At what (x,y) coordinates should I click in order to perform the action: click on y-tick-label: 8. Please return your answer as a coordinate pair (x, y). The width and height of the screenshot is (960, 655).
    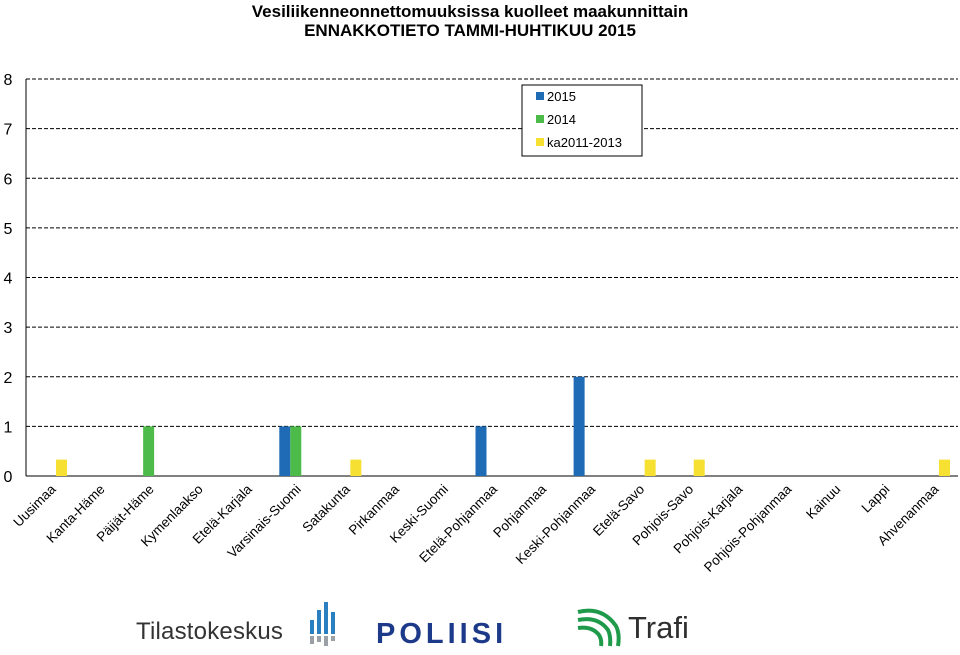
    Looking at the image, I should click on (8, 80).